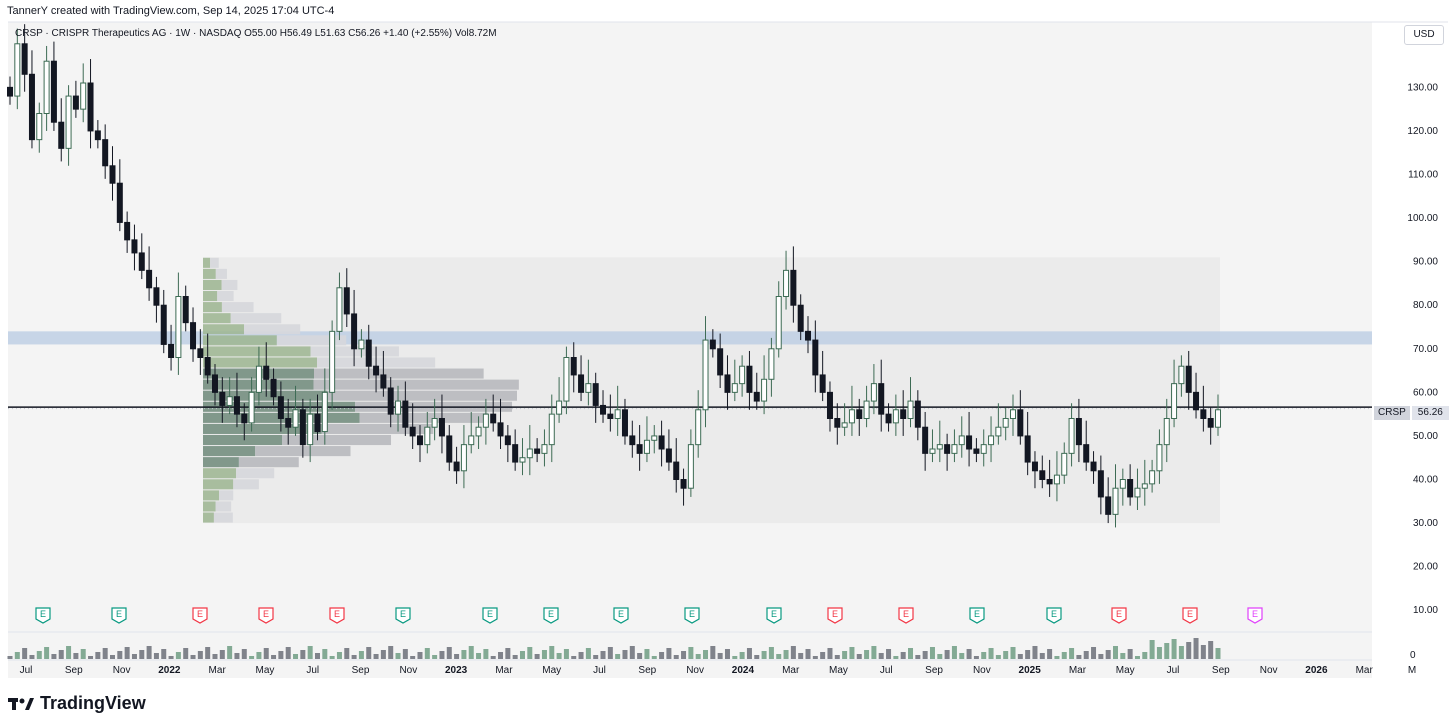 This screenshot has height=728, width=1456. I want to click on price-axis-background, so click(1410, 350).